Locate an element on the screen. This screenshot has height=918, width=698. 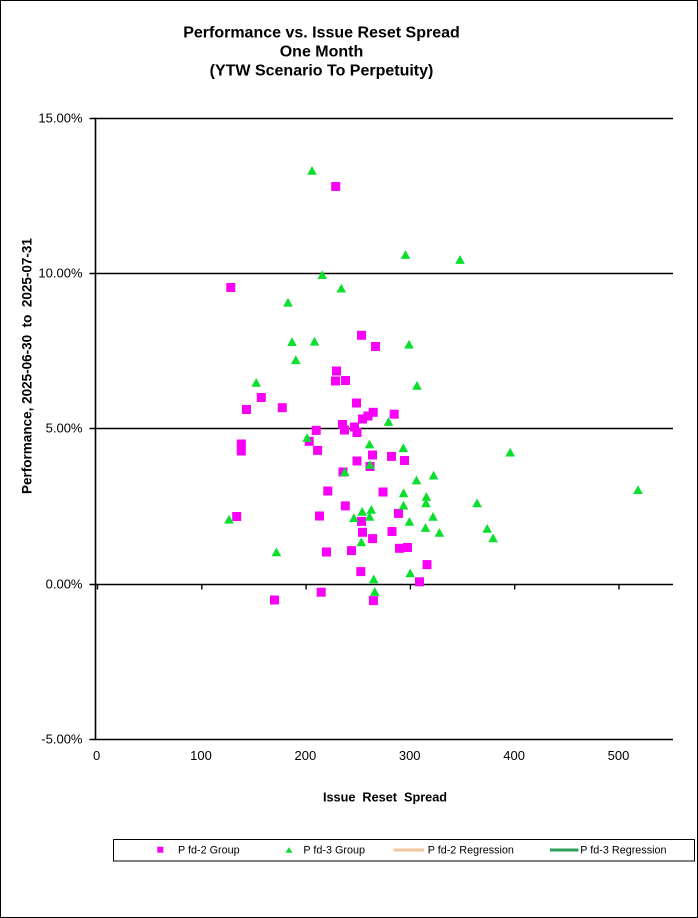
svg-text: -5.00% is located at coordinates (62, 739).